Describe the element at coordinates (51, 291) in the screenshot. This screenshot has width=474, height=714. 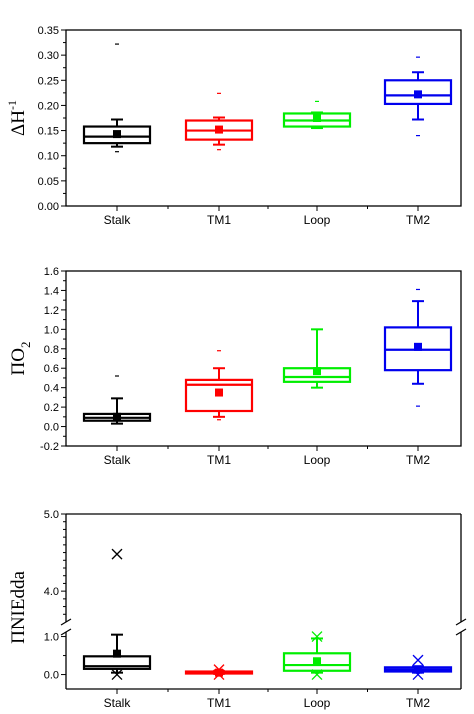
I see `y-tick-label: 1.4` at that location.